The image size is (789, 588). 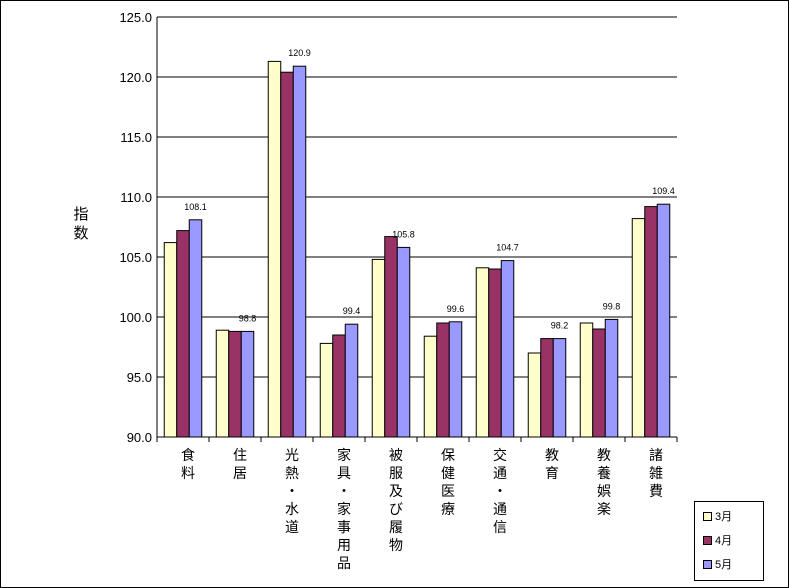 I want to click on y-axis-label-char: 数, so click(x=80, y=233).